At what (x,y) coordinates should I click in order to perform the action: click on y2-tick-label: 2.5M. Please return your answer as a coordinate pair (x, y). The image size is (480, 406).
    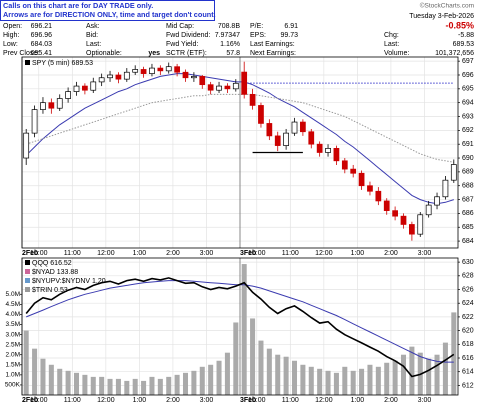
    Looking at the image, I should click on (13, 344).